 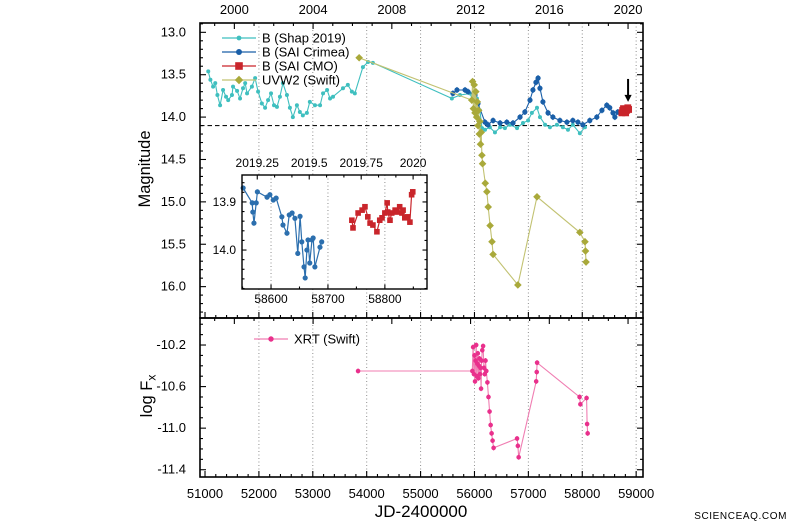 What do you see at coordinates (328, 299) in the screenshot?
I see `x-tick-label: 58700` at bounding box center [328, 299].